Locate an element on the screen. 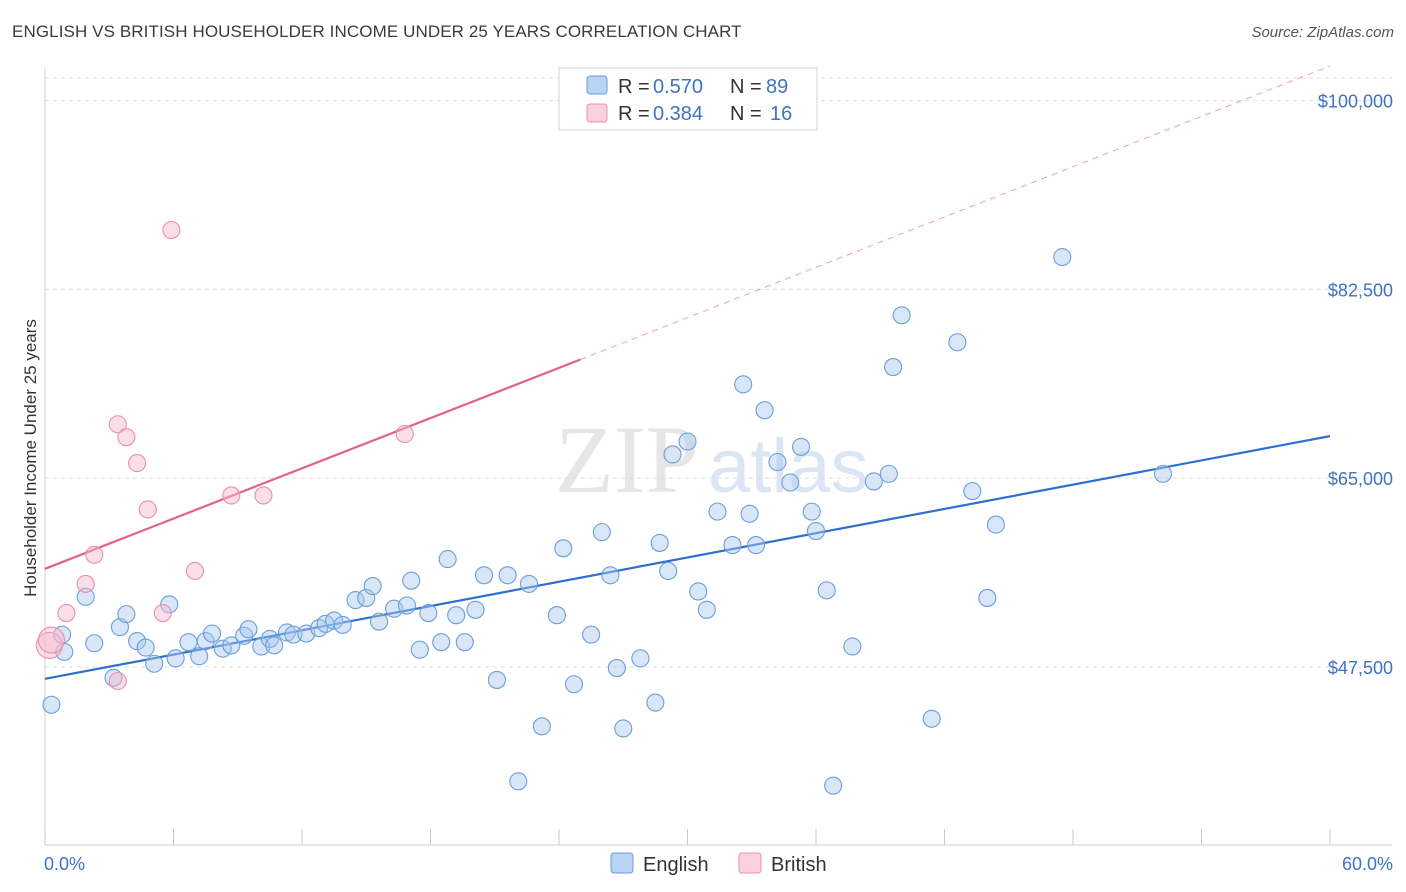 The image size is (1406, 892). y-tick-label-2: $82,500 is located at coordinates (1360, 290).